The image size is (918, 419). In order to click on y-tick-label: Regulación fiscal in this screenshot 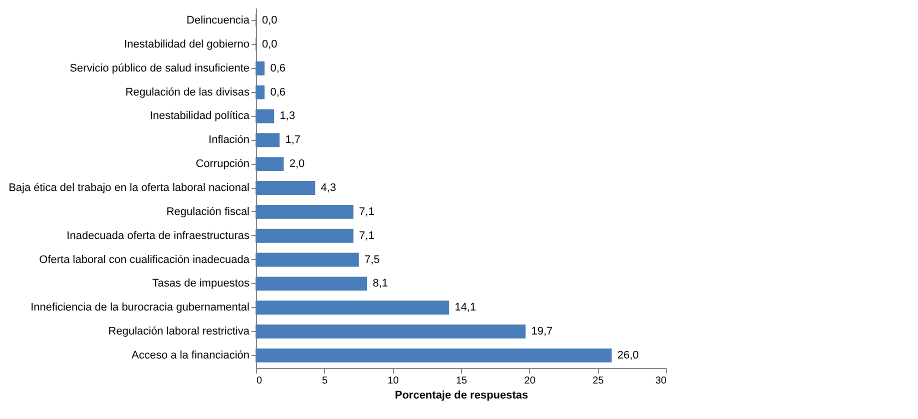, I will do `click(208, 212)`.